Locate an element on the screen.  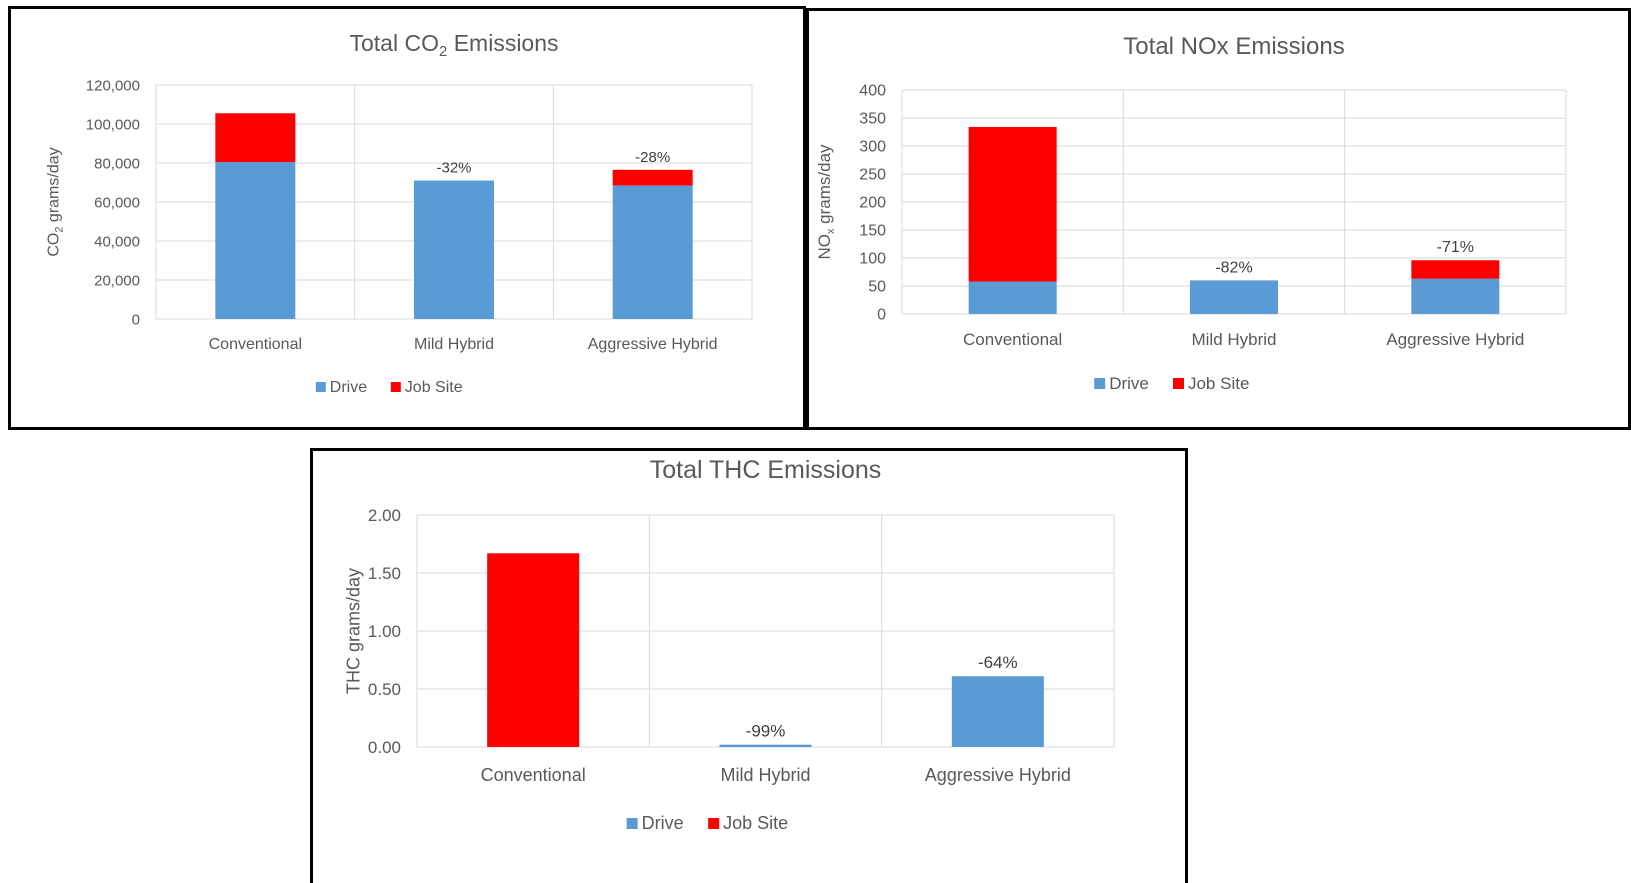
y-tick-label: 80,000 is located at coordinates (117, 163).